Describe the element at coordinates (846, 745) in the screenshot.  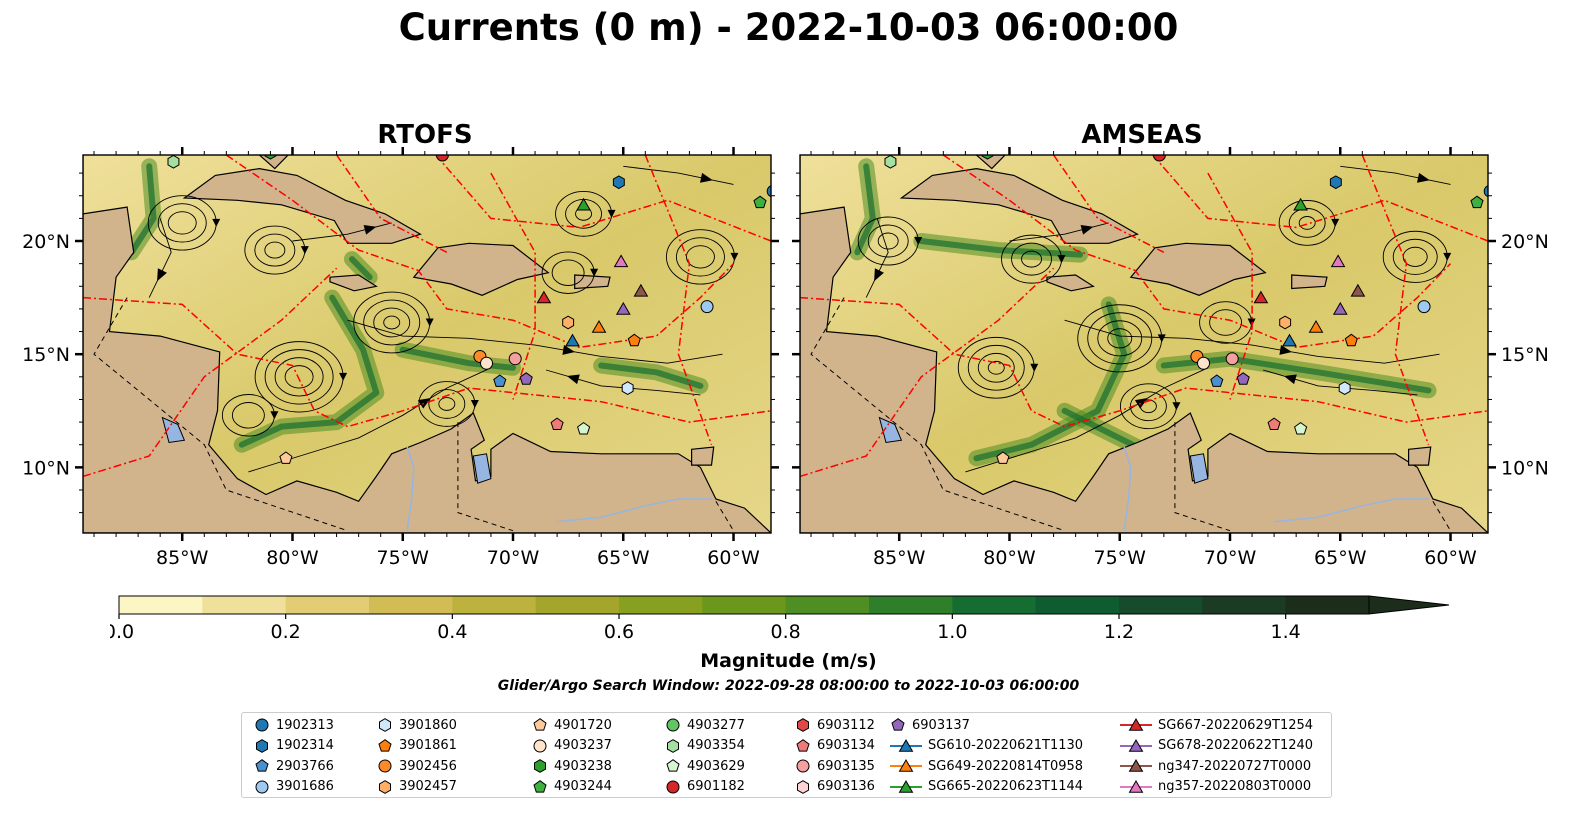
I see `legend-label: 6903134` at that location.